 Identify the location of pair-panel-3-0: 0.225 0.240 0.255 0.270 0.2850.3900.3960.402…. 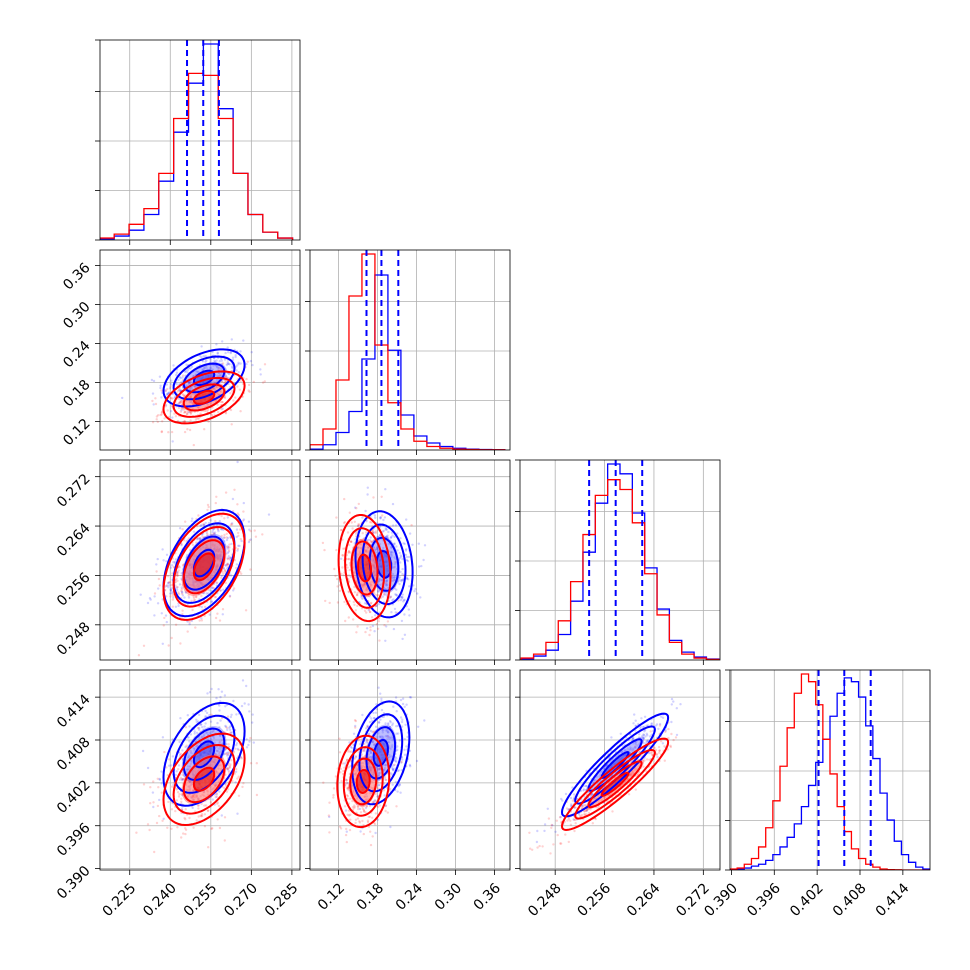
(178, 794).